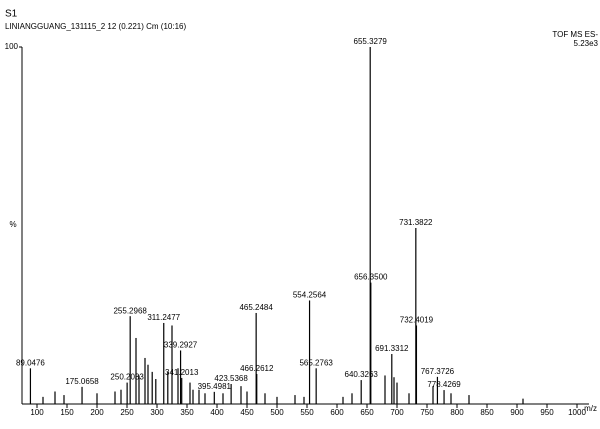  Describe the element at coordinates (371, 41) in the screenshot. I see `peak-label: 655.3279` at that location.